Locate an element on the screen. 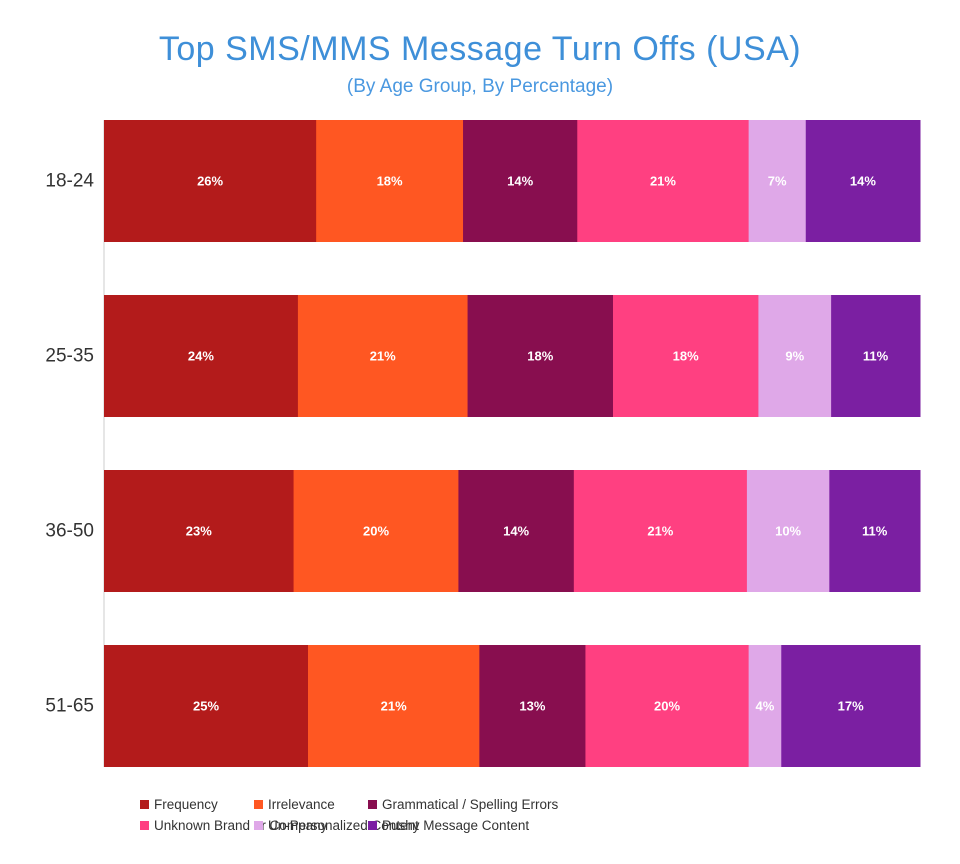 The height and width of the screenshot is (864, 960). data-label: 13% is located at coordinates (532, 706).